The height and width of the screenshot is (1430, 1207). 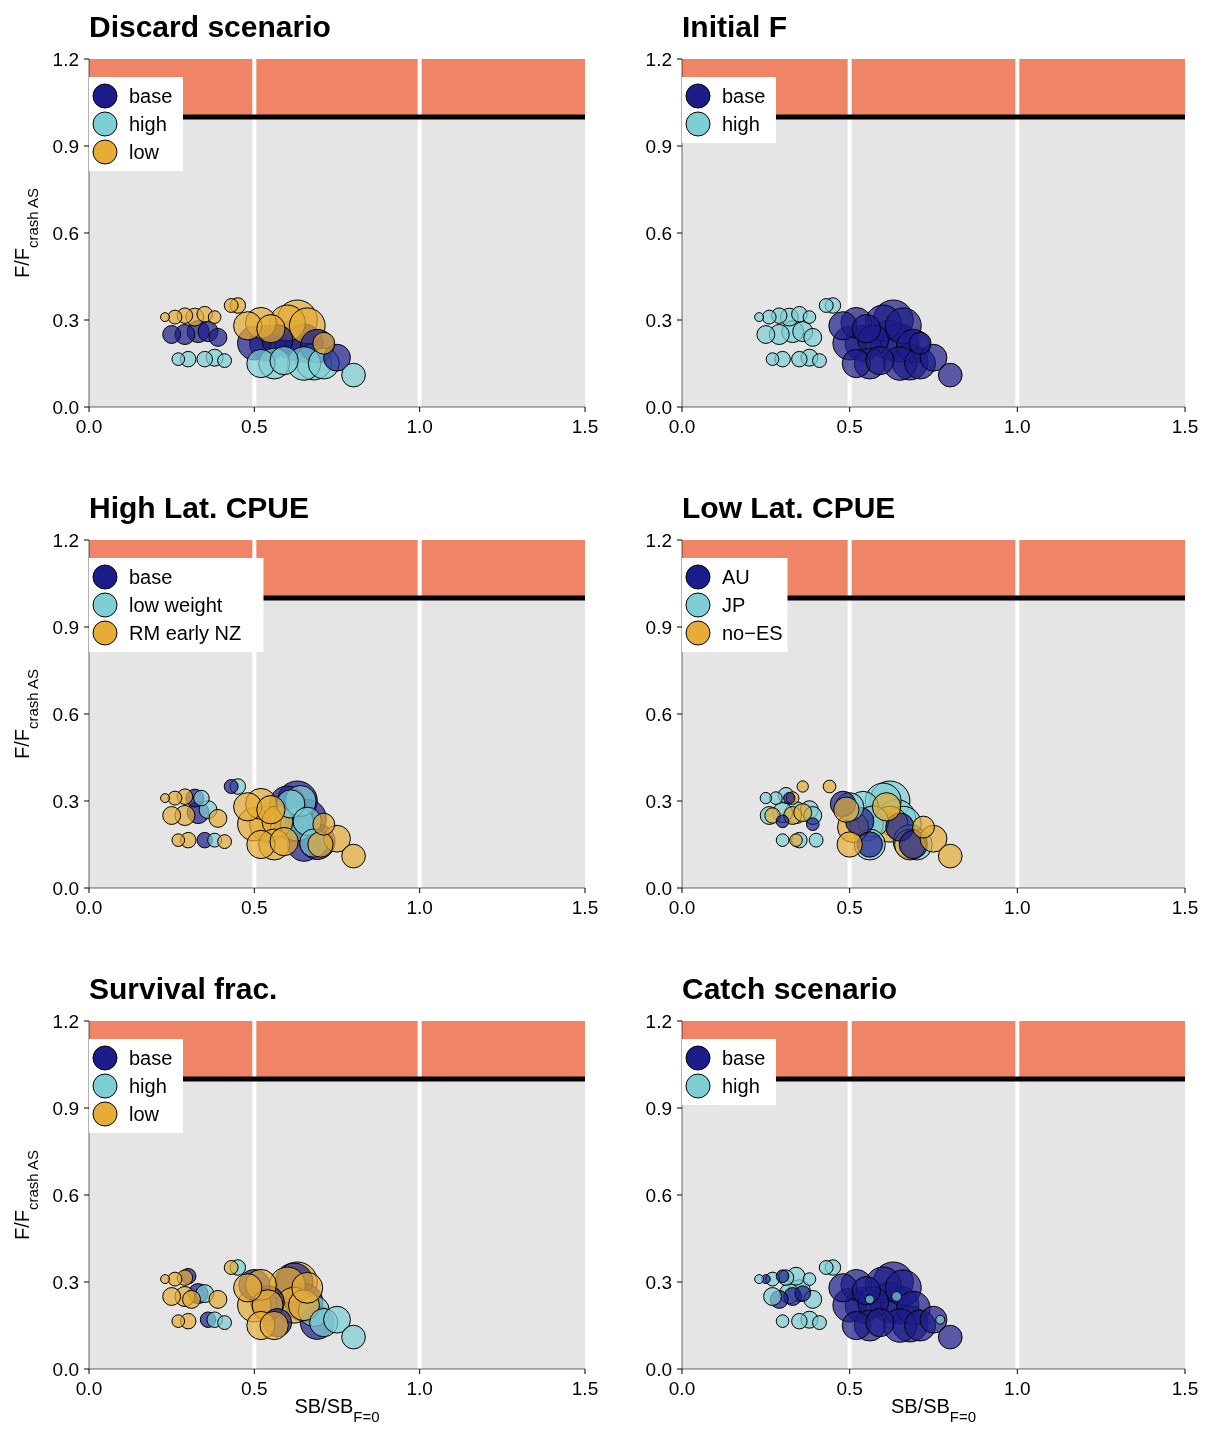 What do you see at coordinates (790, 988) in the screenshot?
I see `chart-title: Catch scenario` at bounding box center [790, 988].